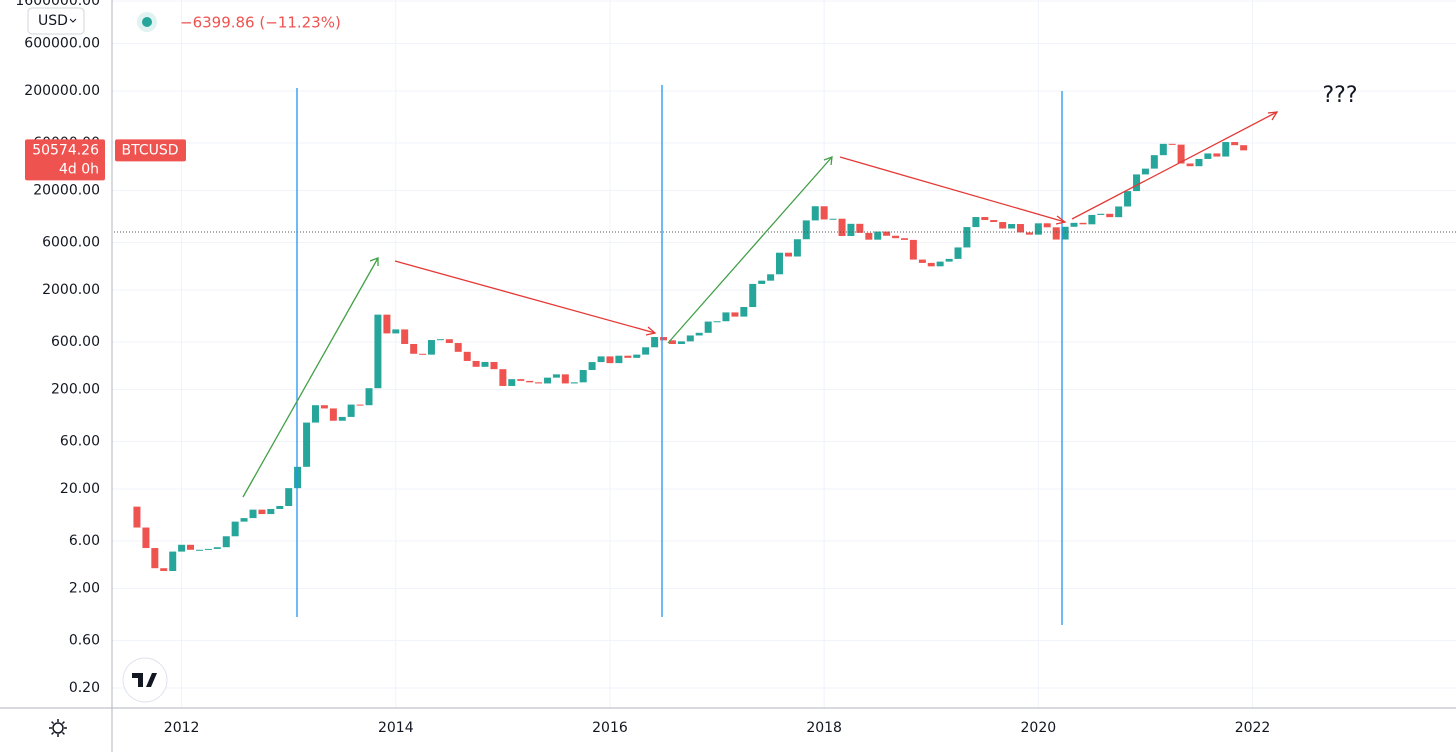  I want to click on dropdown-icon, so click(73, 20).